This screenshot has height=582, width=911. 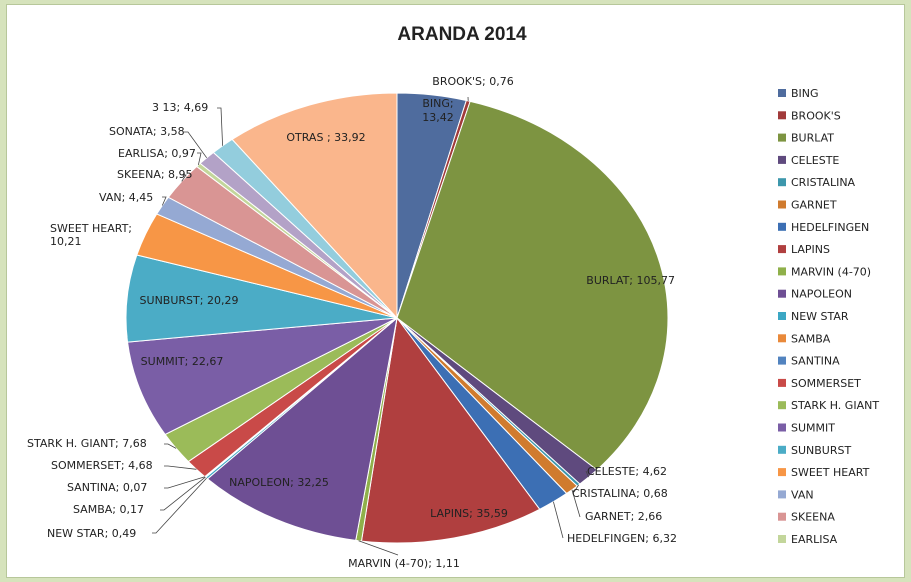 I want to click on leader-line-hedelfingen, so click(x=558, y=520).